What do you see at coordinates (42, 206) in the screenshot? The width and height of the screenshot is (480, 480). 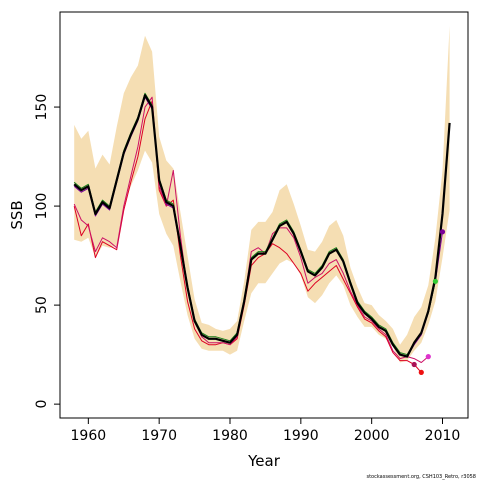 I see `y-tick-label: 100` at bounding box center [42, 206].